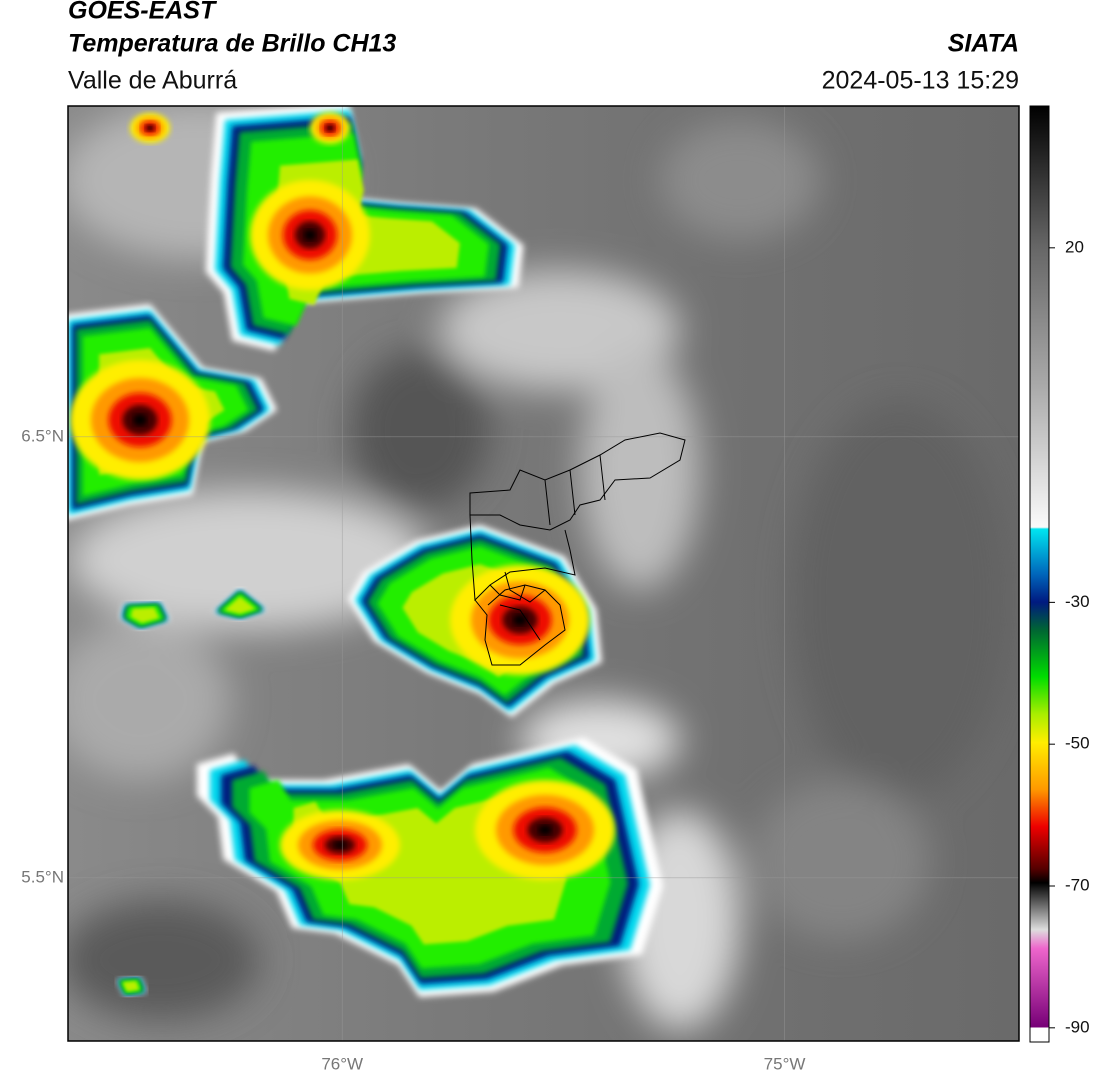  Describe the element at coordinates (1077, 884) in the screenshot. I see `colorbar-tick-label: -70` at that location.